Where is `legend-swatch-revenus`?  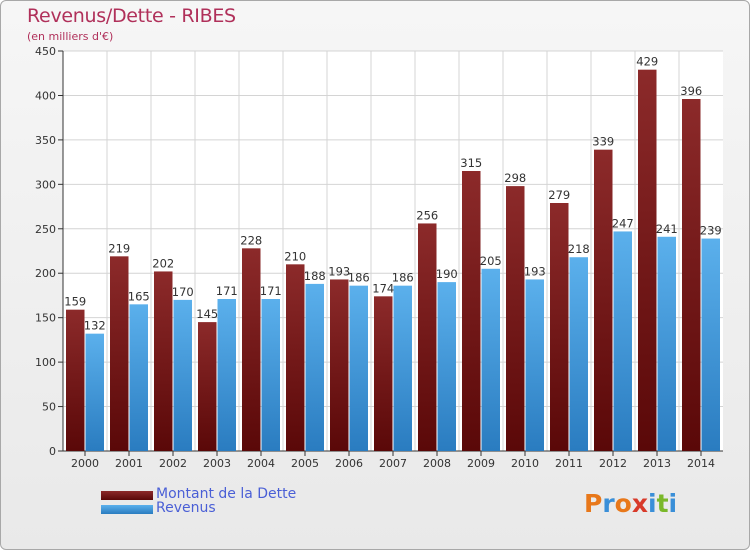
legend-swatch-revenus is located at coordinates (127, 509).